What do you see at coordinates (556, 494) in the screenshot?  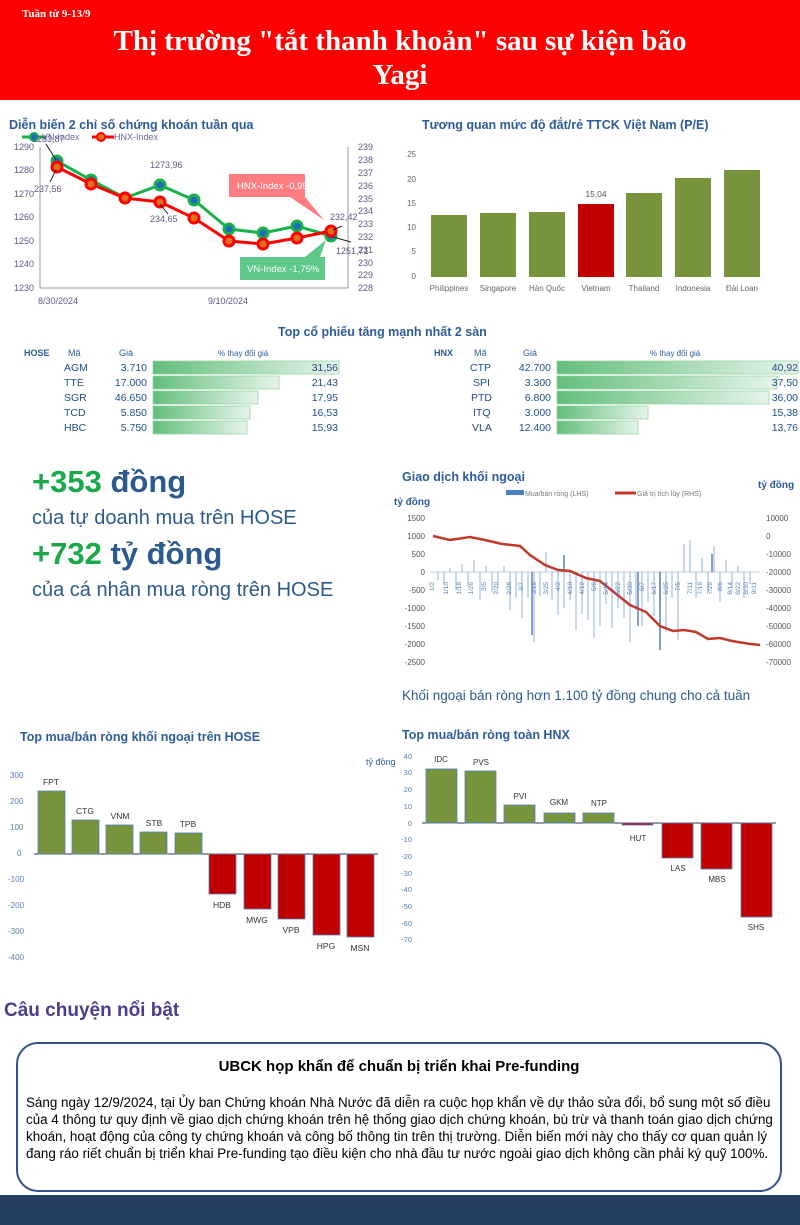 I see `svg-text: Mua/bán ròng (LHS)` at bounding box center [556, 494].